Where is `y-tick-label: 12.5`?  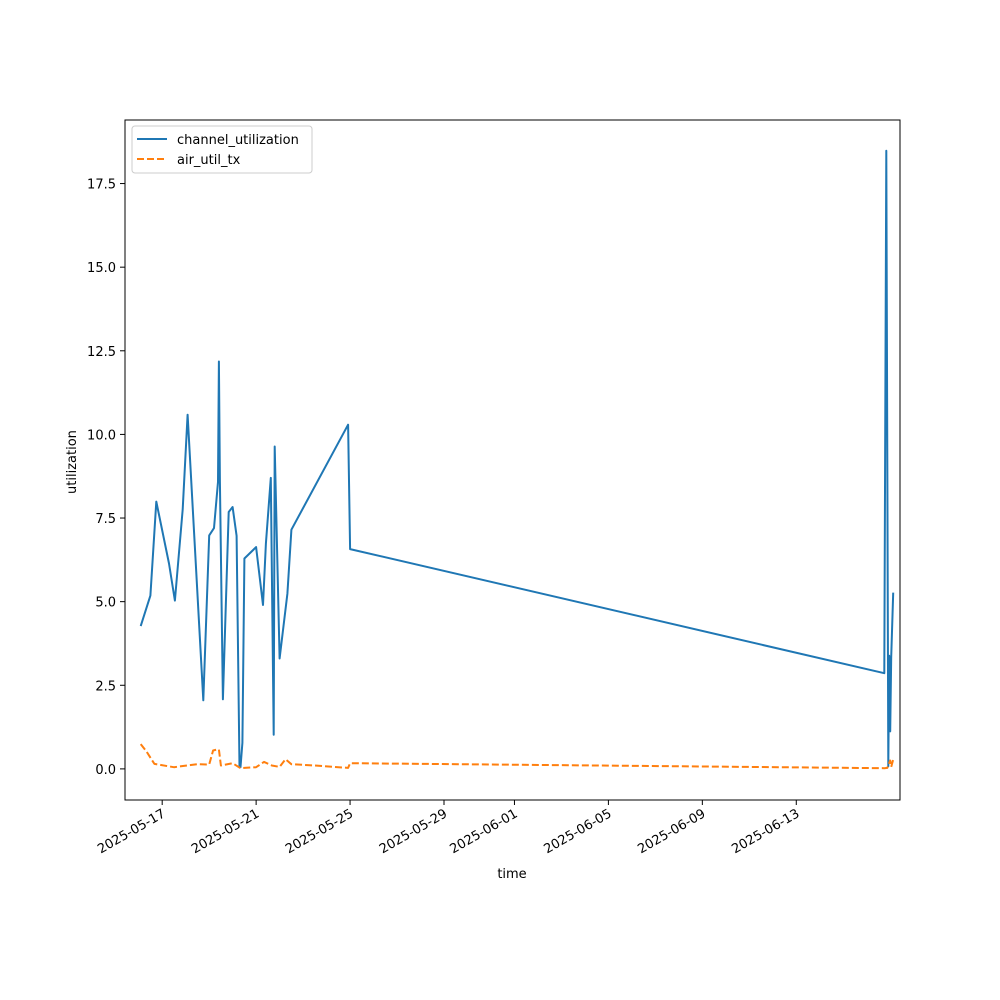 y-tick-label: 12.5 is located at coordinates (101, 352).